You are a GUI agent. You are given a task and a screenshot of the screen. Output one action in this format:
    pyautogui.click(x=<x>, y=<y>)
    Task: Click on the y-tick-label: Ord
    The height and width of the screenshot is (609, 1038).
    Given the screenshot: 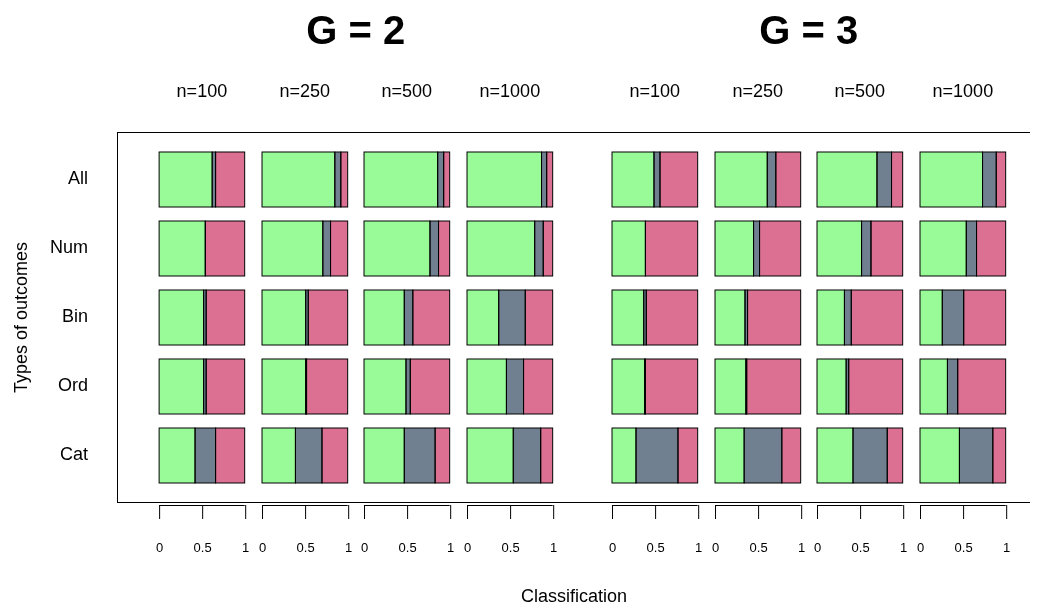 What is the action you would take?
    pyautogui.click(x=73, y=385)
    